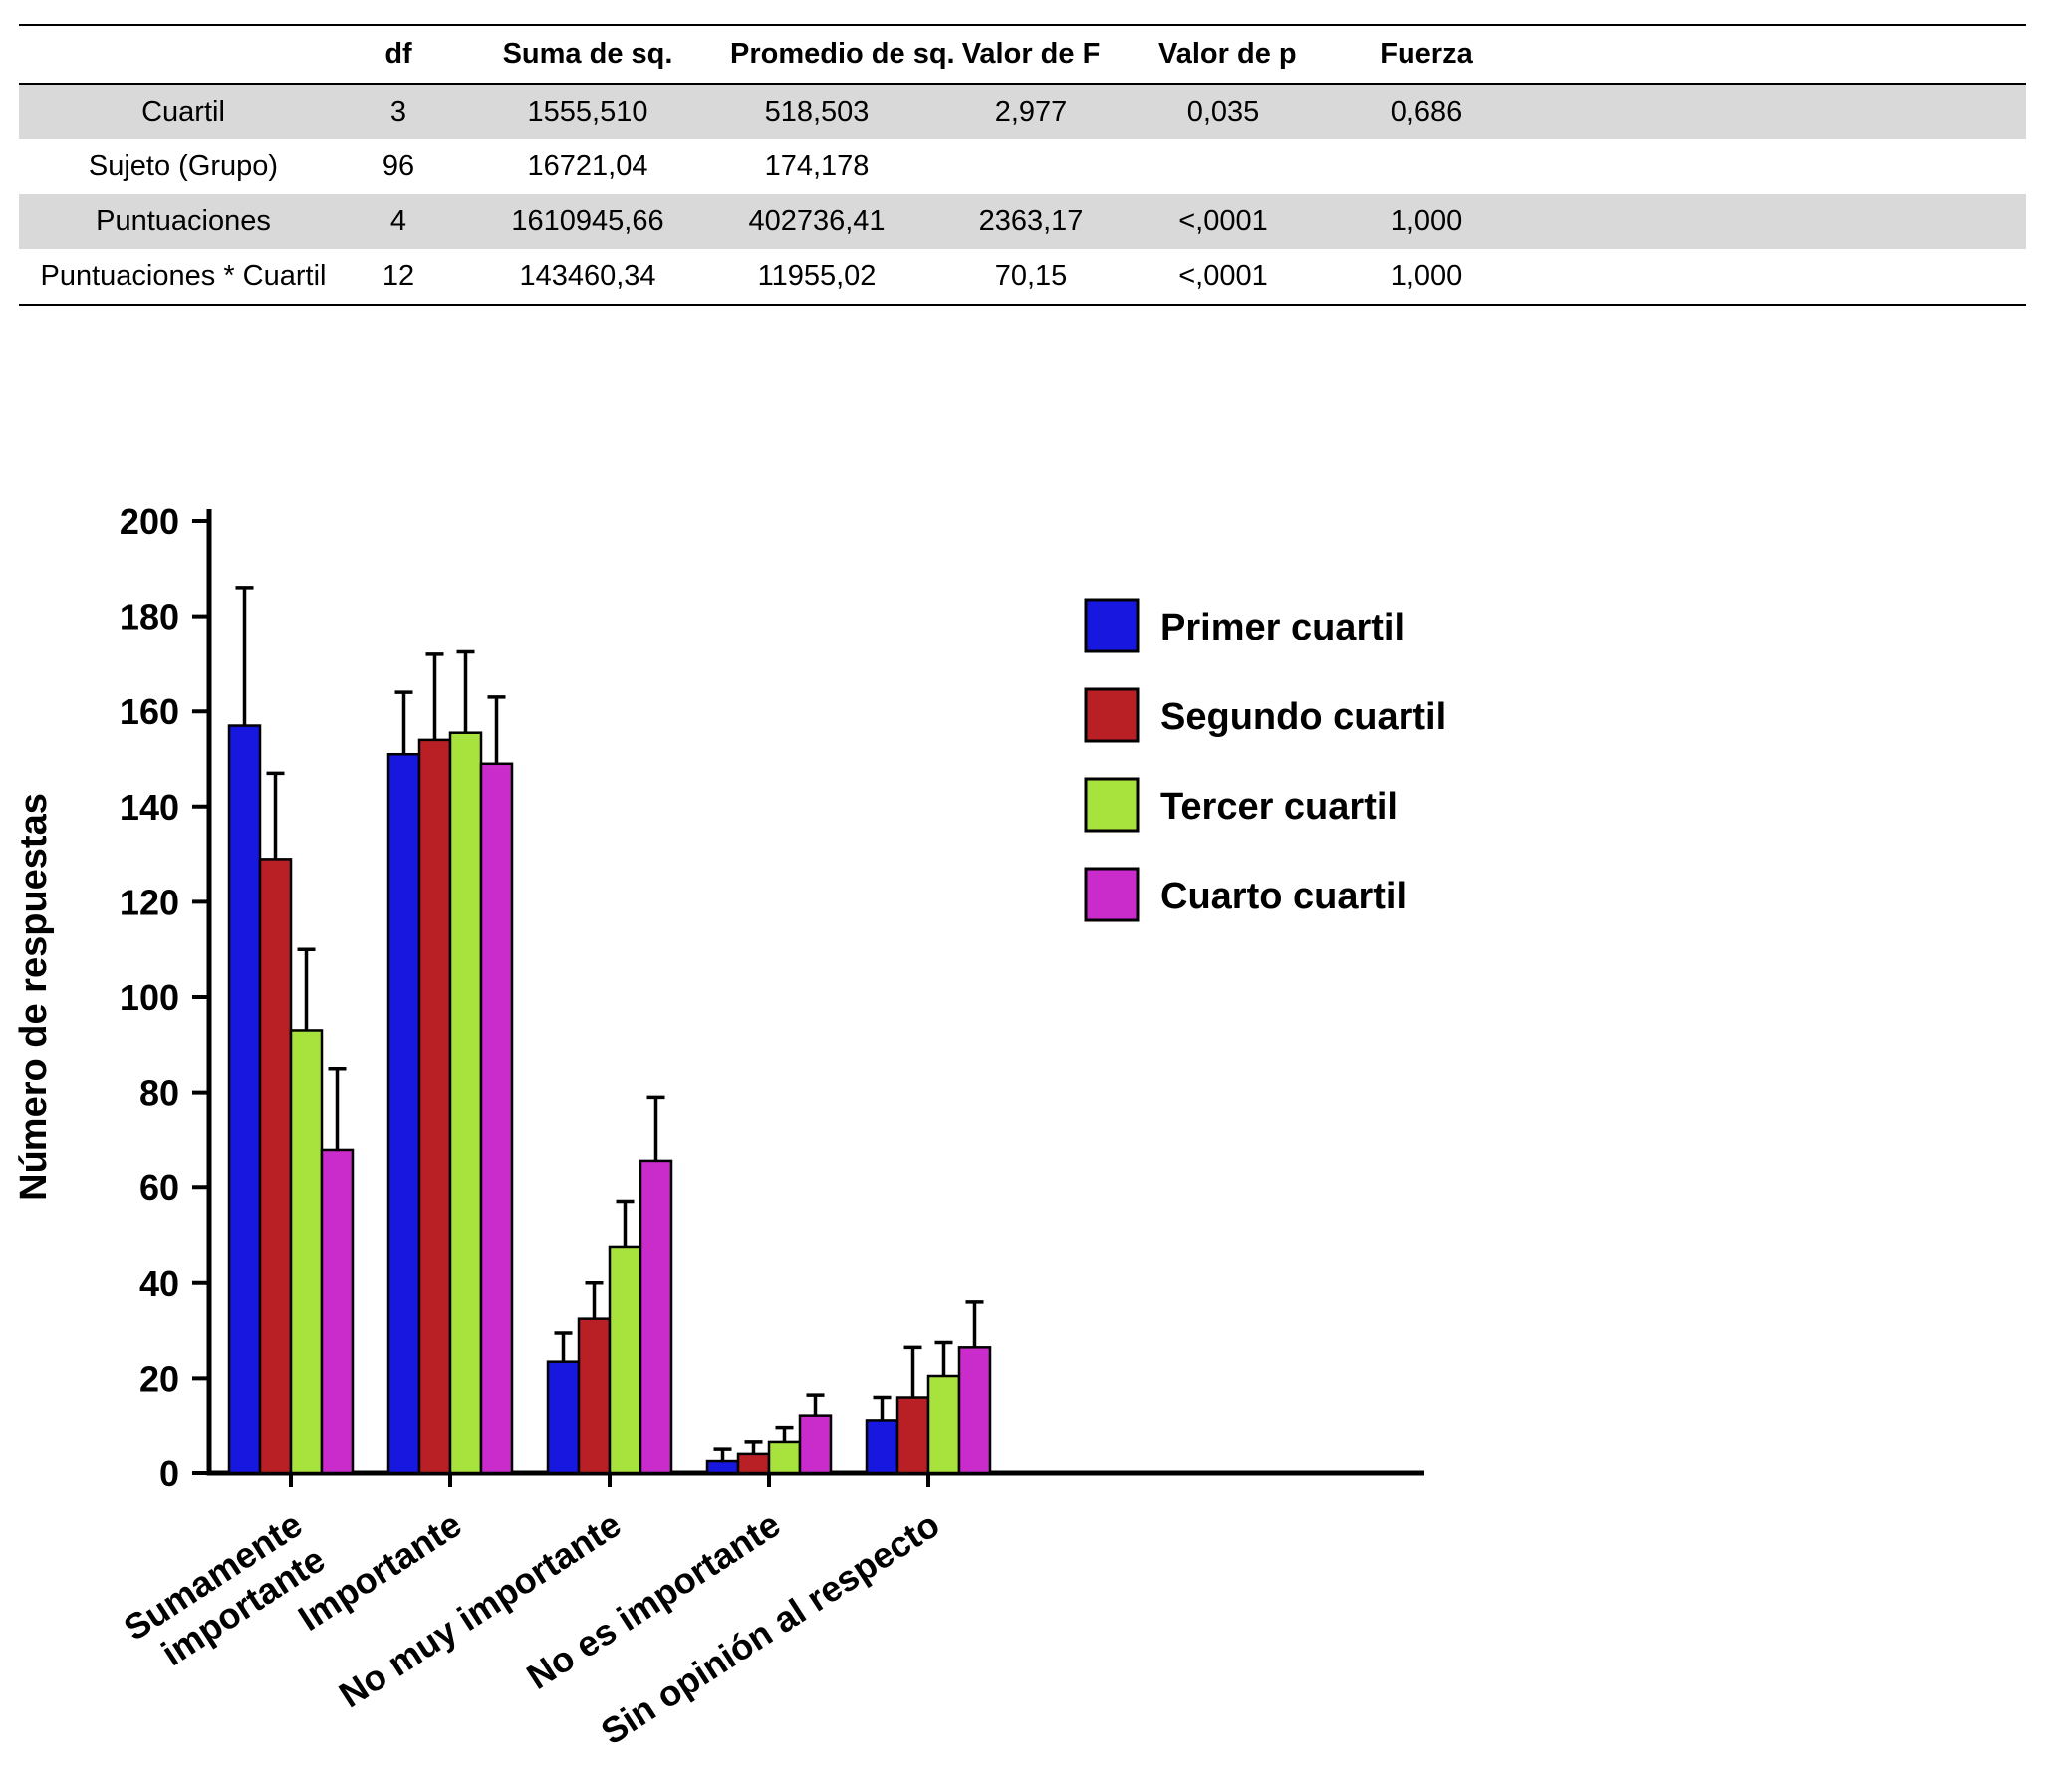 This screenshot has width=2045, height=1792. I want to click on table-cell: Puntuaciones * Cuartil, so click(183, 276).